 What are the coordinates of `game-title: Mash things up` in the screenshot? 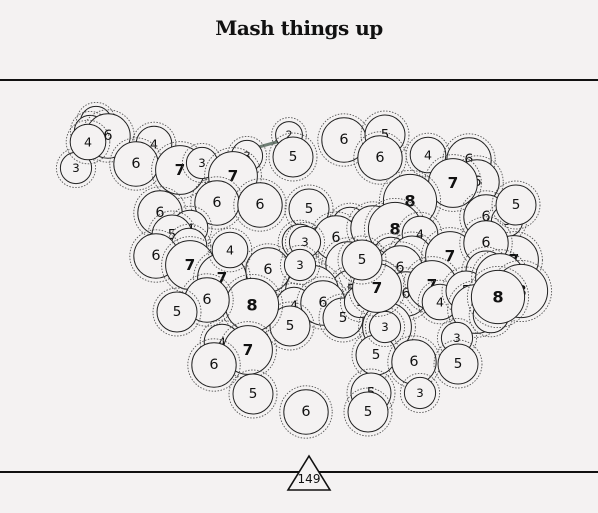 It's located at (299, 28).